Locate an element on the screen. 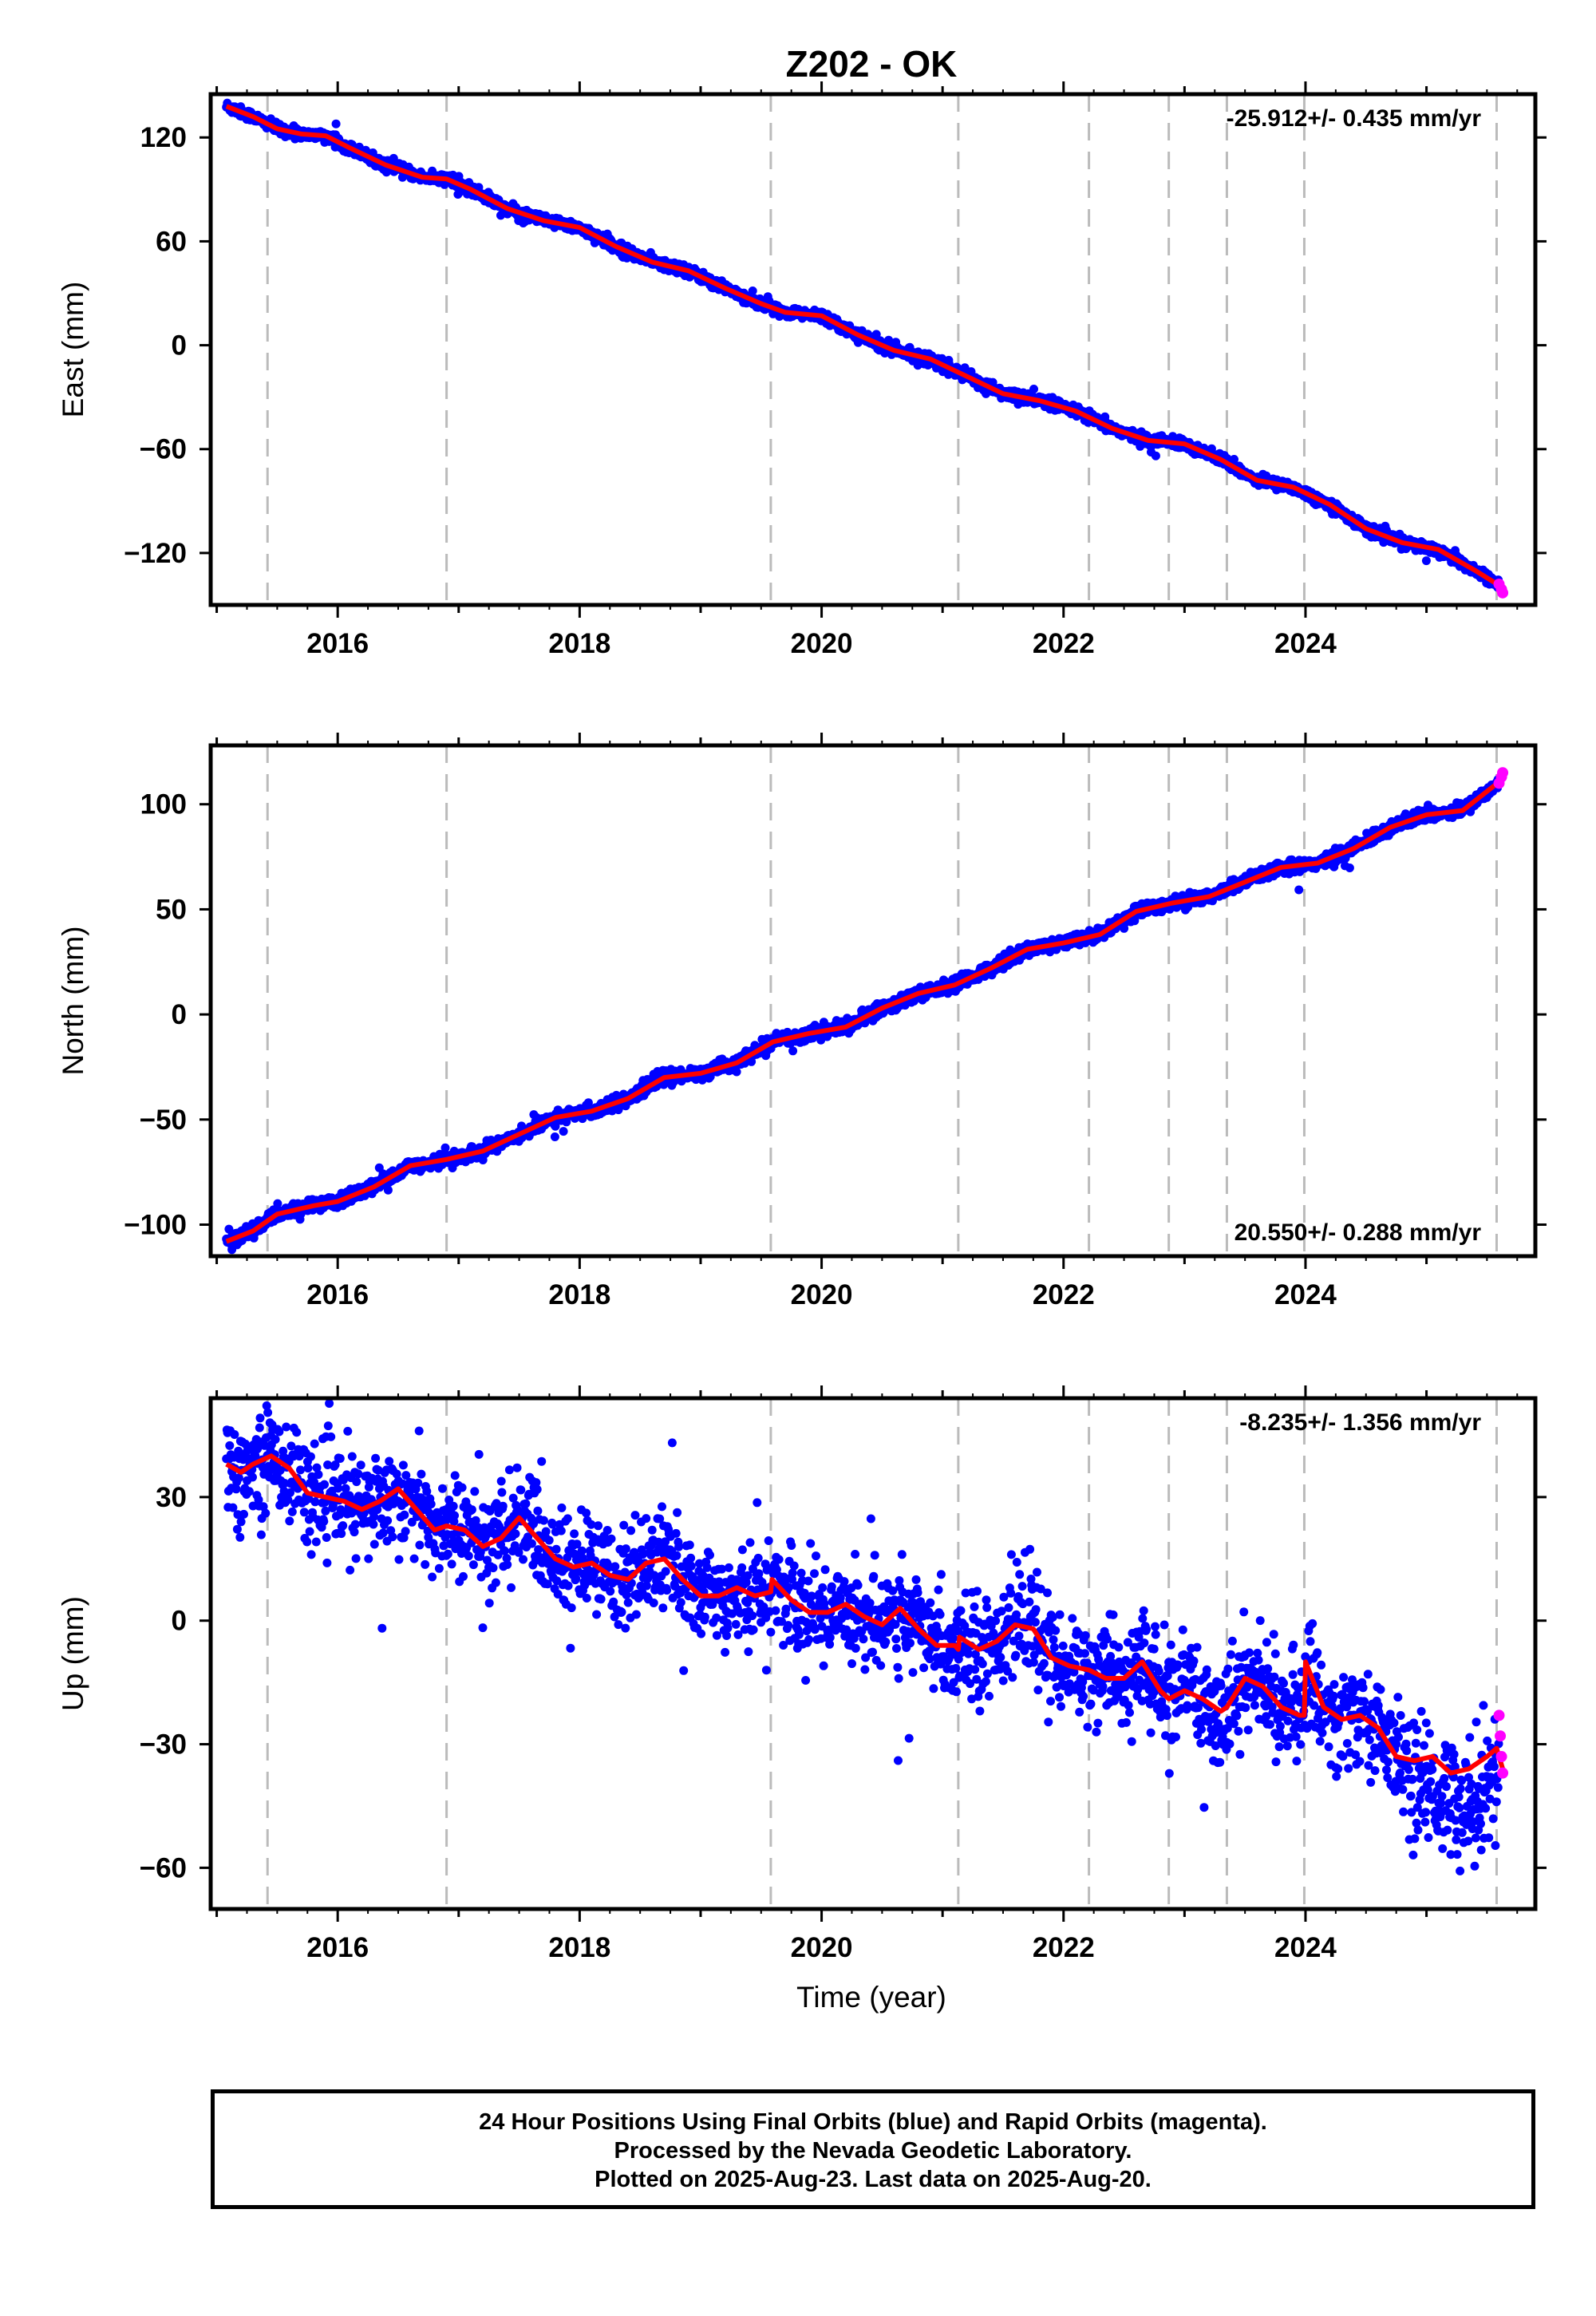 This screenshot has width=1596, height=2316. x-tick-label: 2020 is located at coordinates (822, 643).